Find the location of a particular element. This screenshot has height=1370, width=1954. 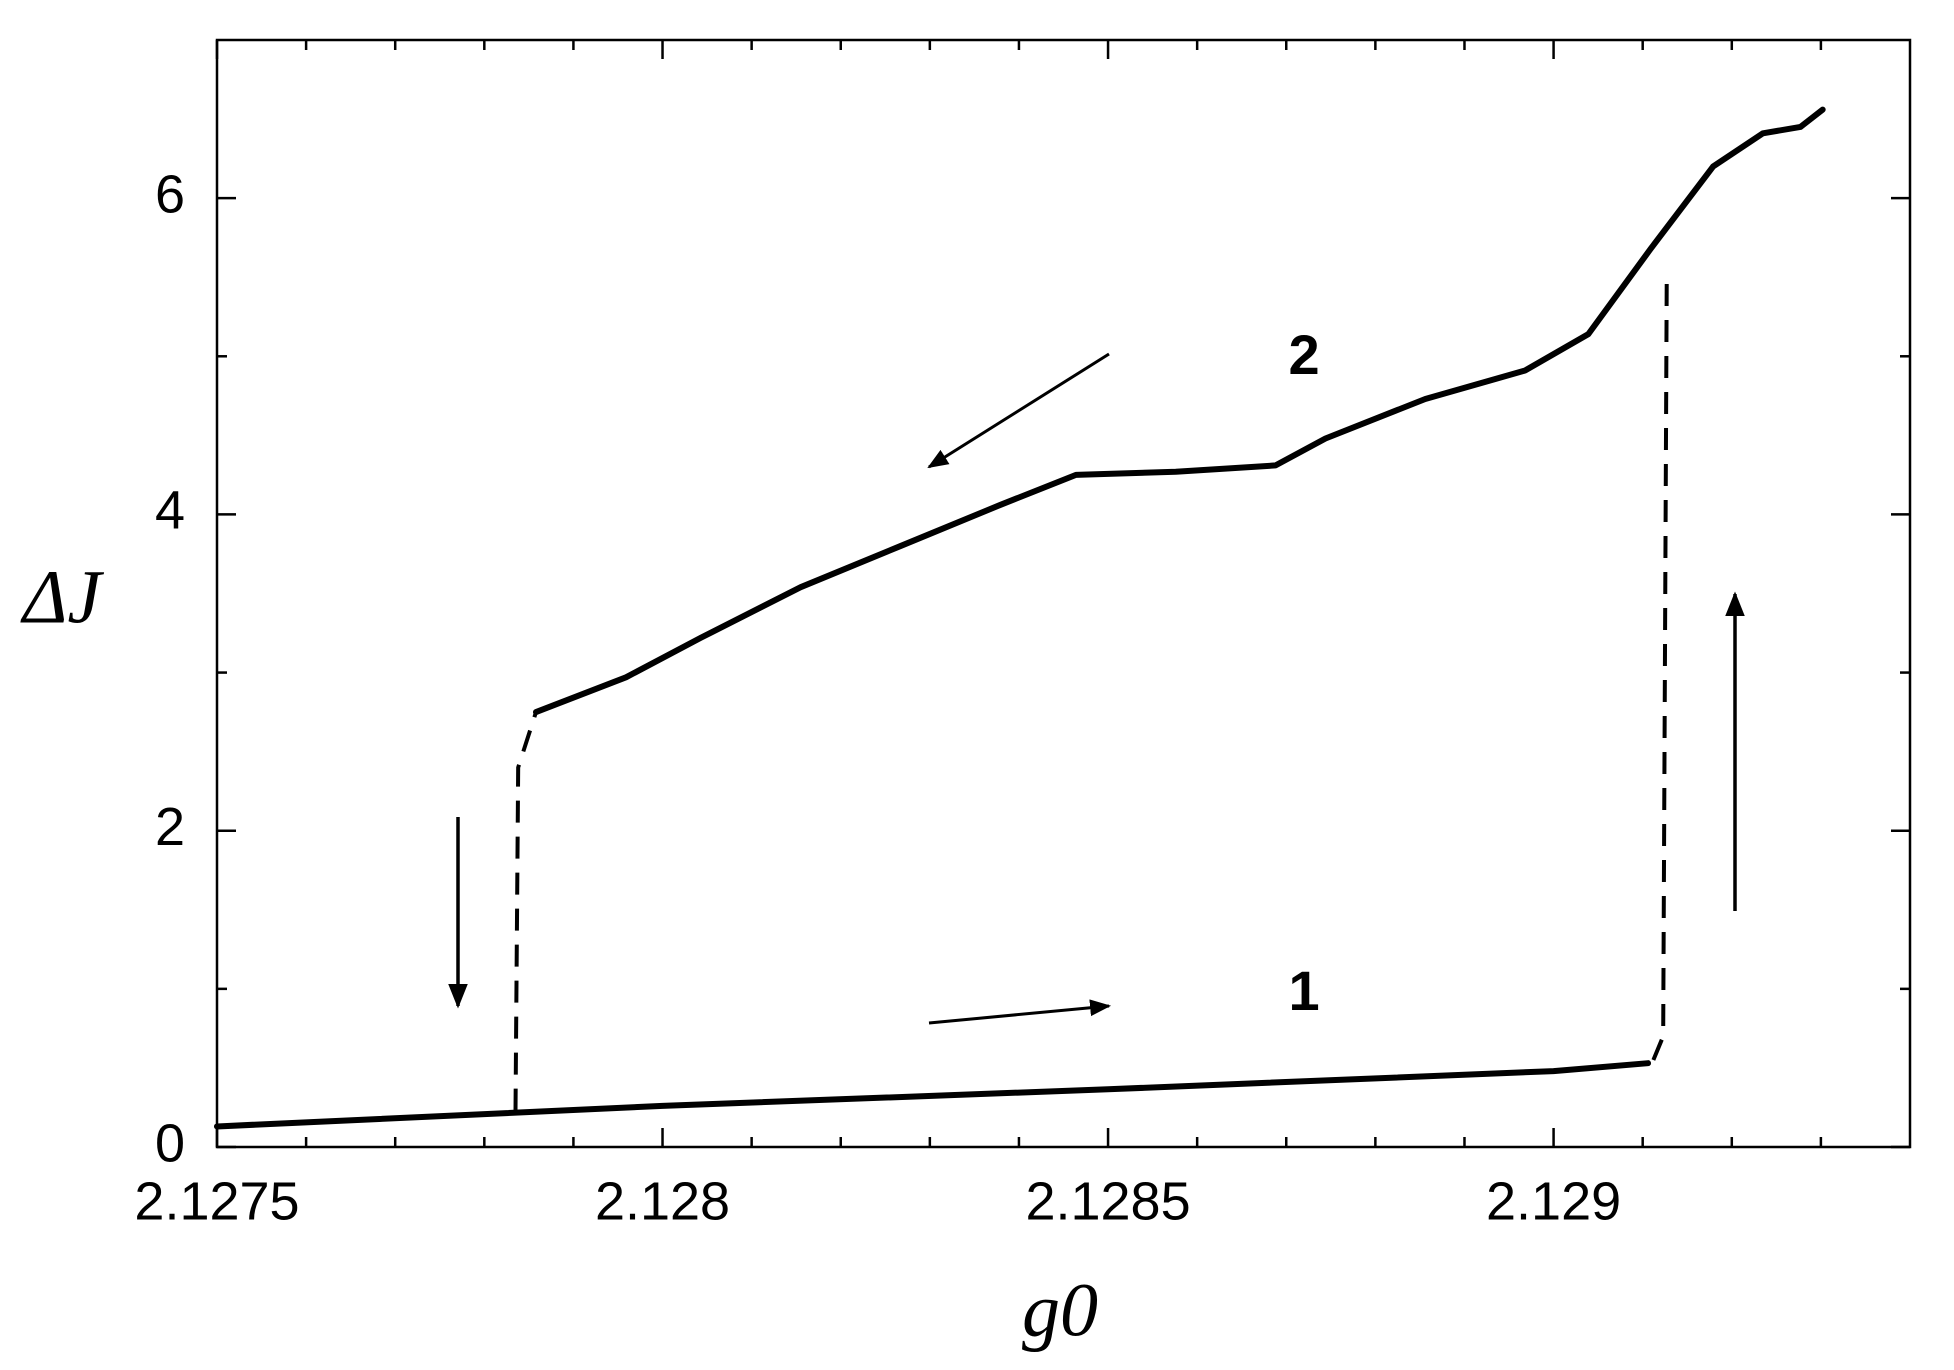

annotation: 2 is located at coordinates (1304, 354).